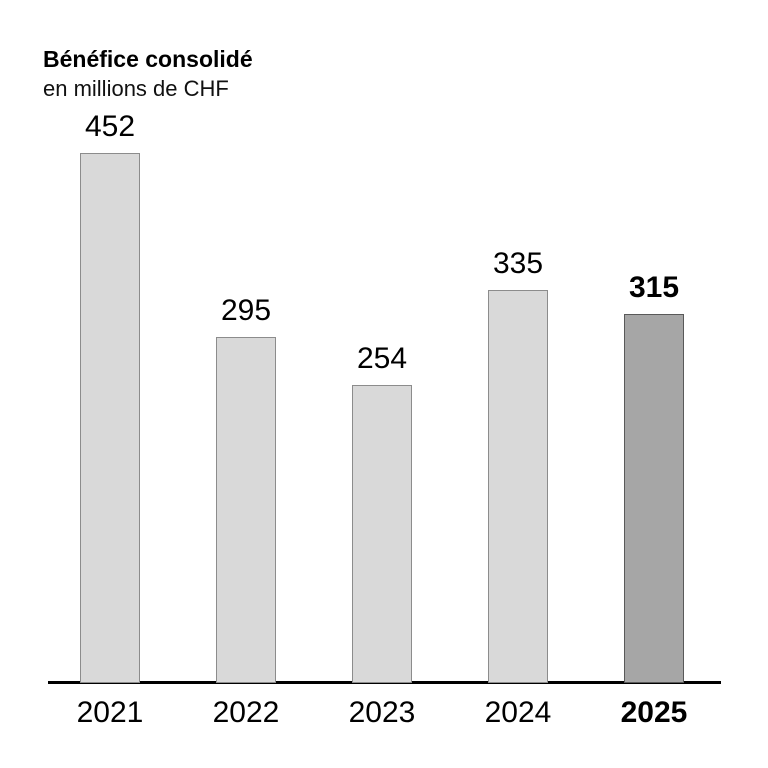  Describe the element at coordinates (148, 59) in the screenshot. I see `chart-title: Bénéfice consolidé` at that location.